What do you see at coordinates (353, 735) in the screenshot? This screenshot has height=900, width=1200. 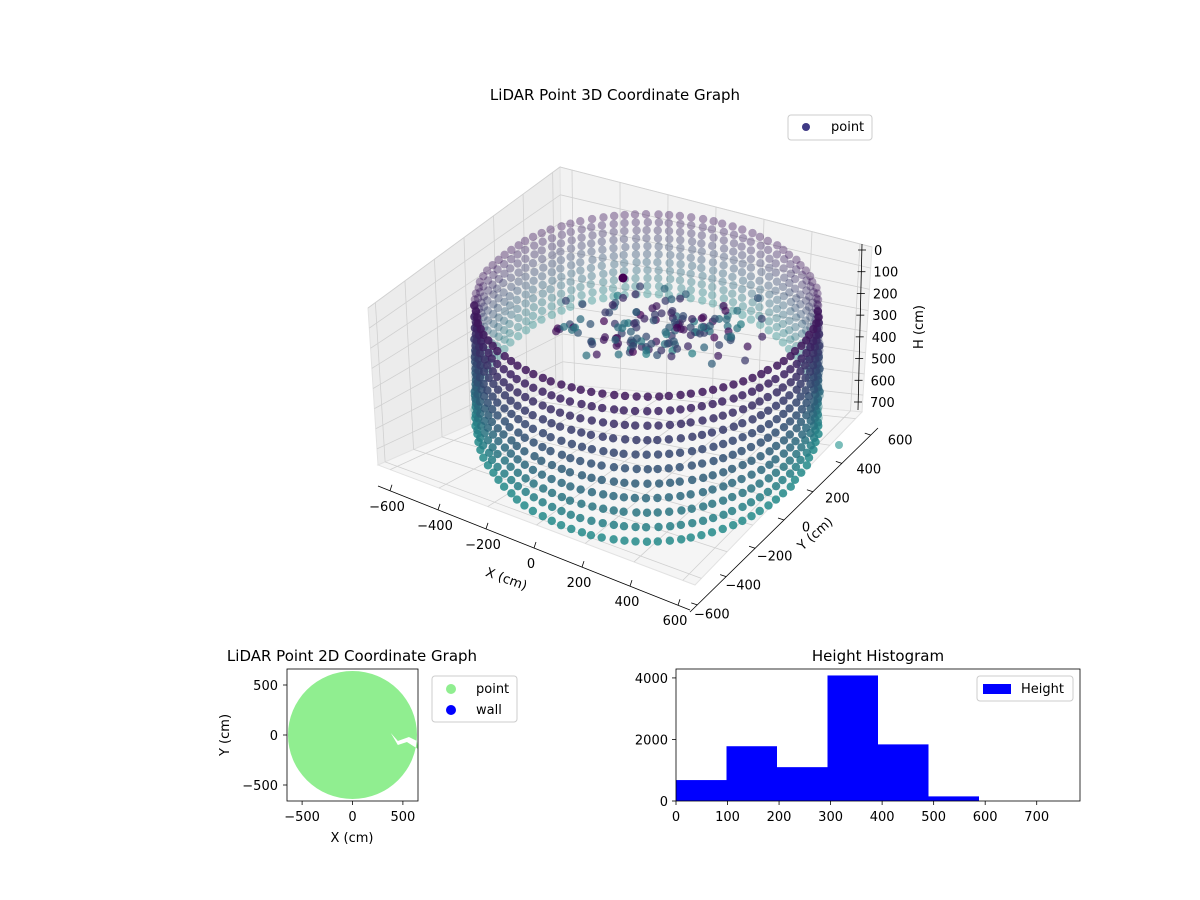 I see `chart-2d-point-cloud` at bounding box center [353, 735].